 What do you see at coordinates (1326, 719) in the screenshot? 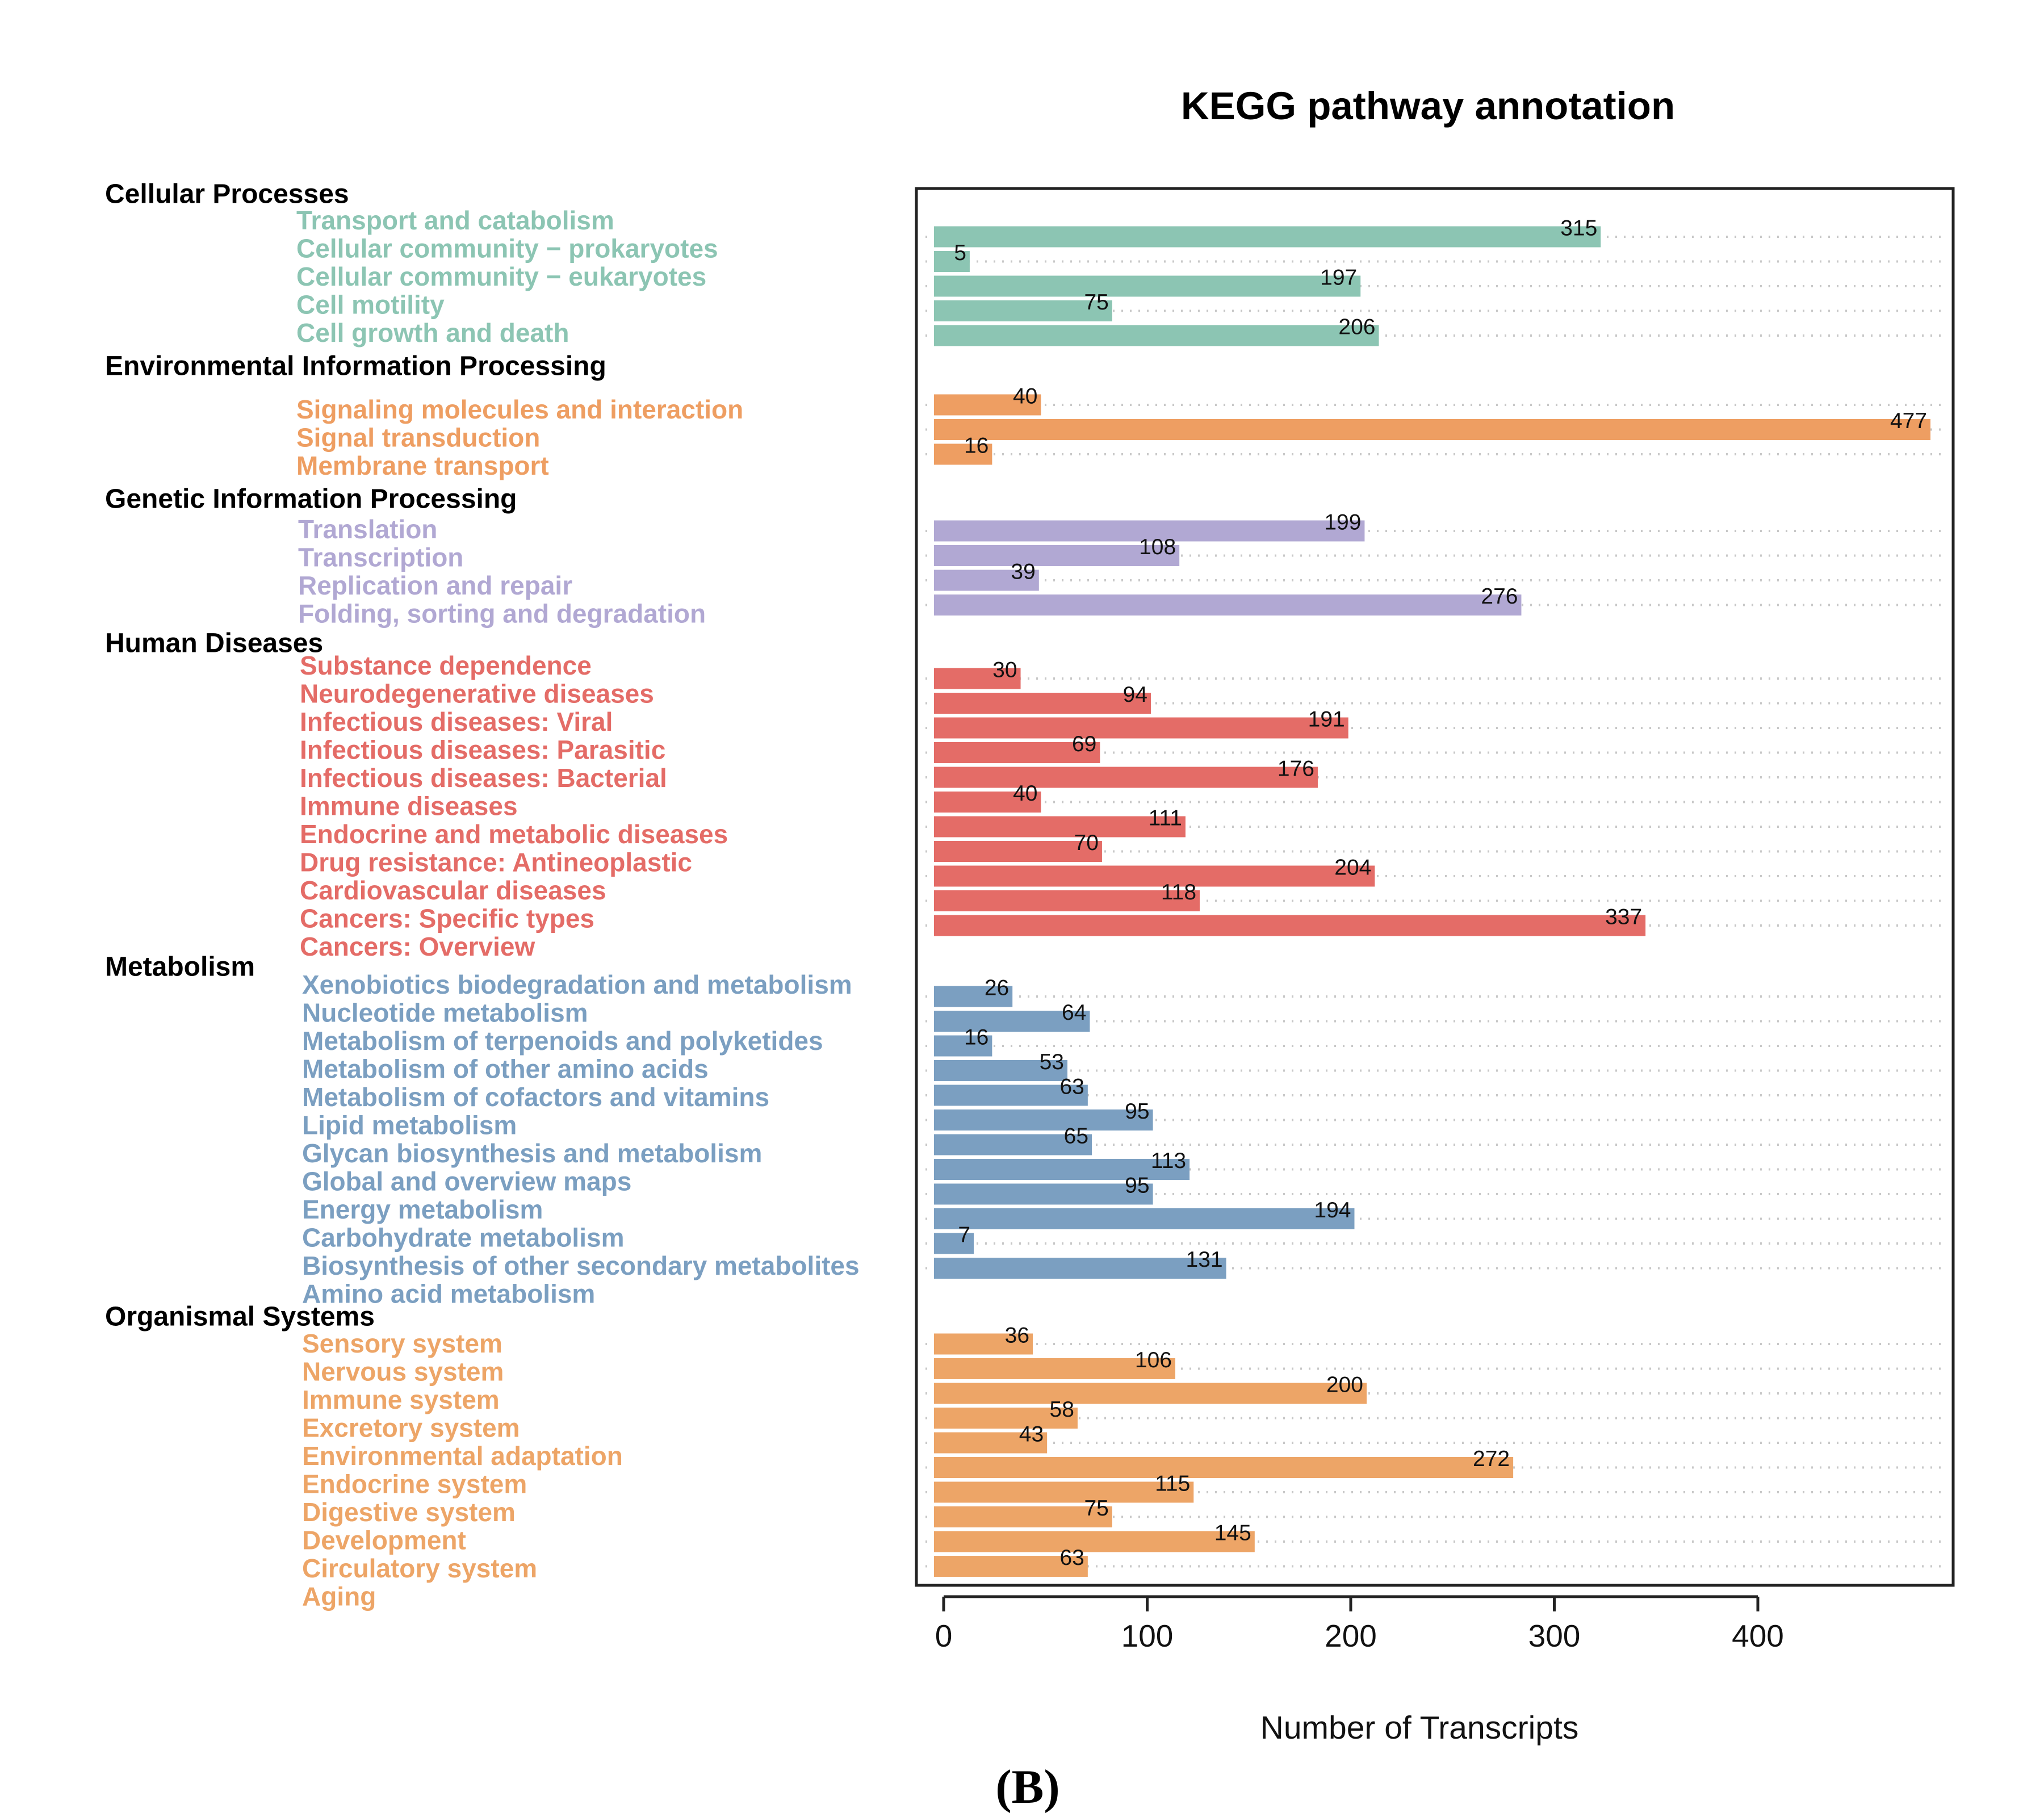
I see `bar-value-label: 191` at bounding box center [1326, 719].